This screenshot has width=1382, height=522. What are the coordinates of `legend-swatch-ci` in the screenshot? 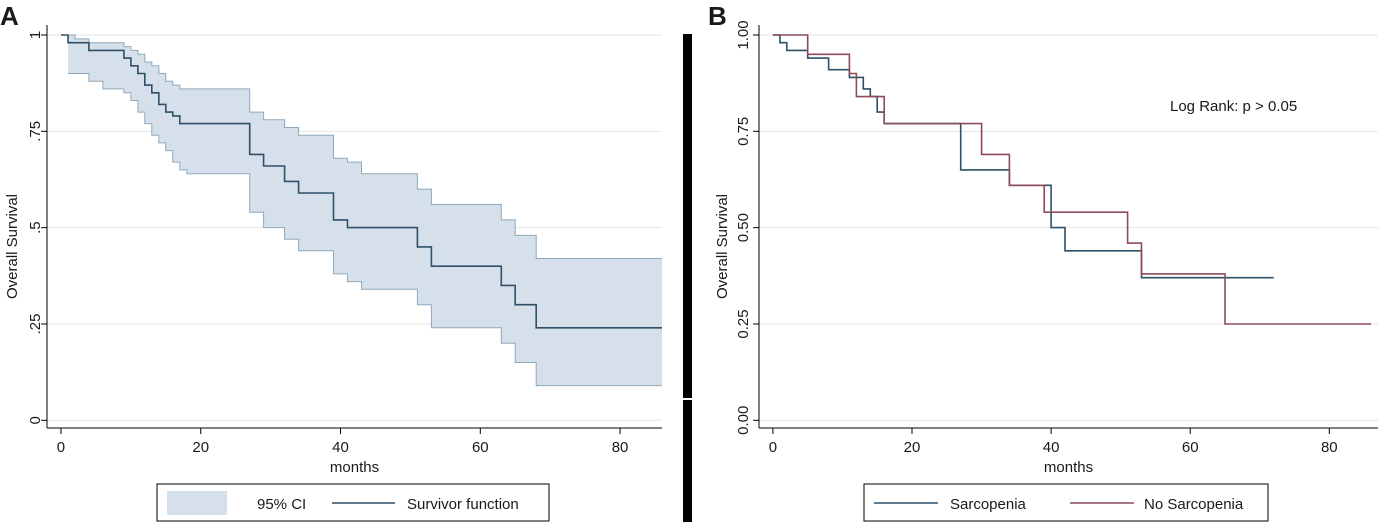 It's located at (197, 503).